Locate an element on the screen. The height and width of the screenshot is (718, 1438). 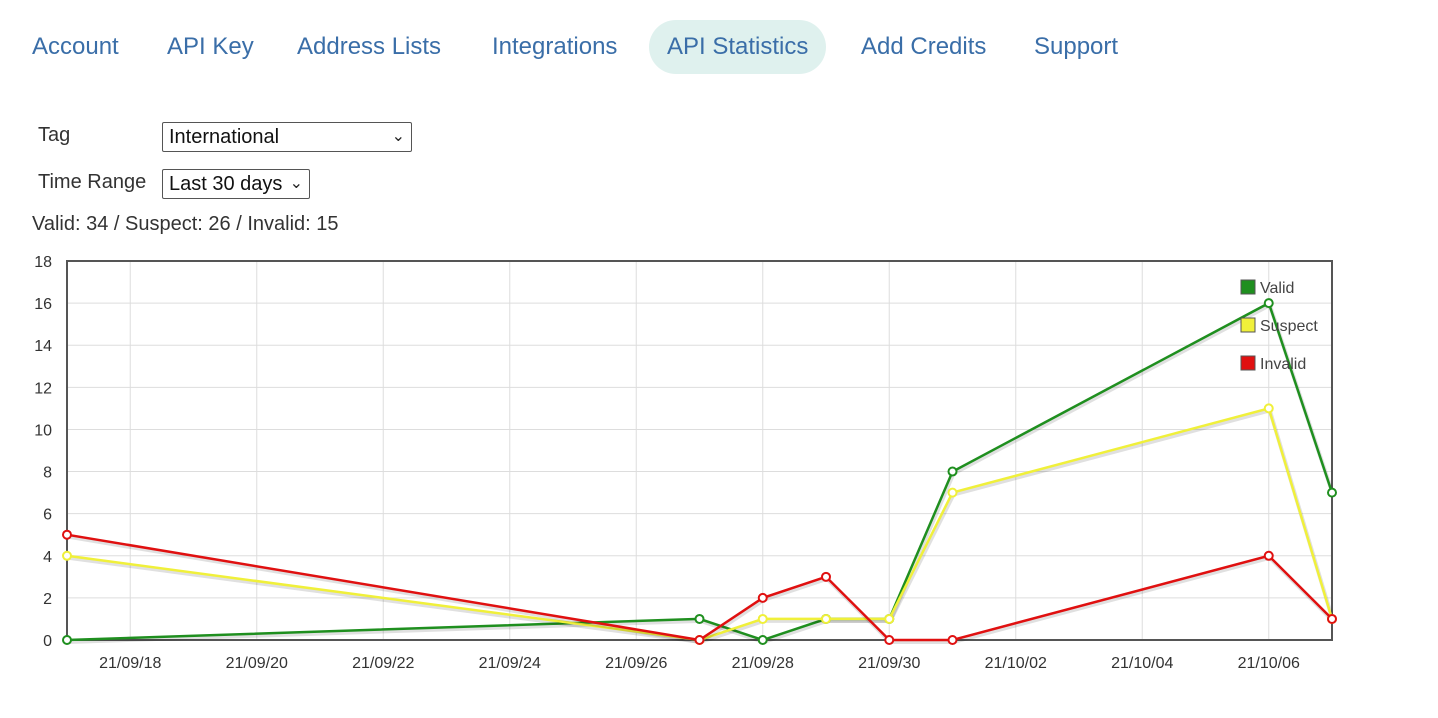
chart-legend: Valid Suspect Invalid is located at coordinates (1279, 326).